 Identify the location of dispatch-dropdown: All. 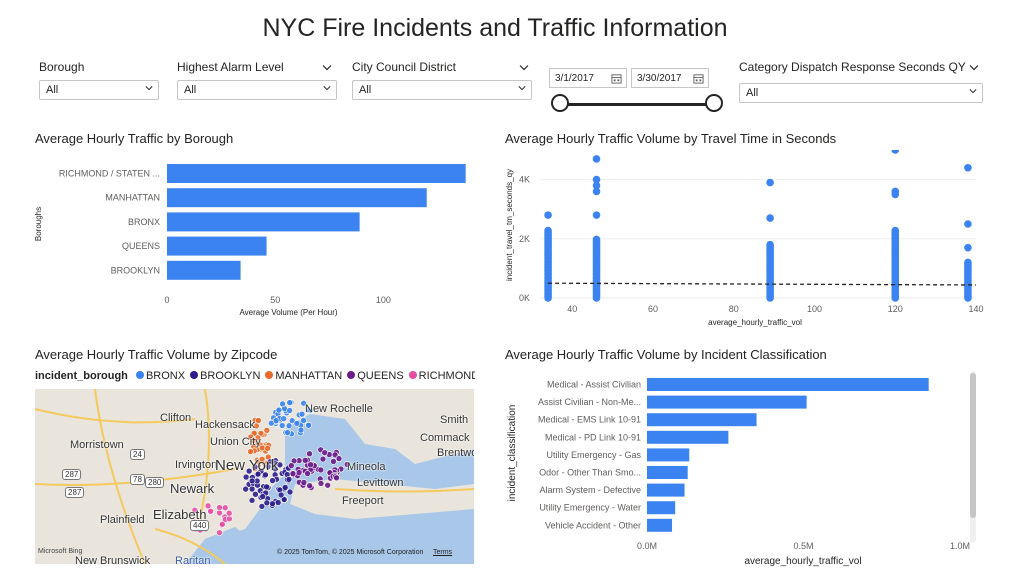
(861, 93).